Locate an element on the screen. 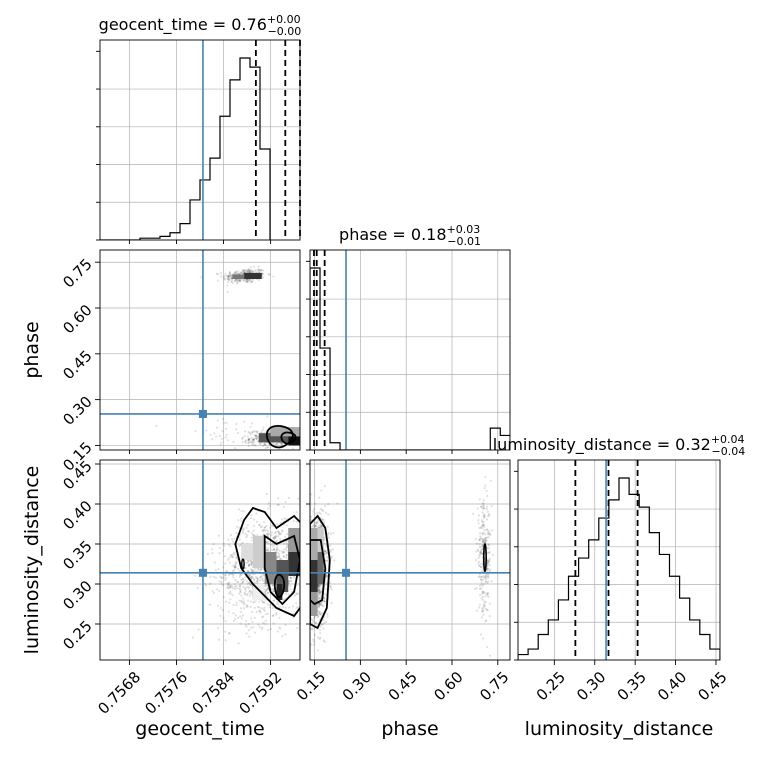 This screenshot has width=760, height=760. y-tick-label: 0.35 is located at coordinates (77, 555).